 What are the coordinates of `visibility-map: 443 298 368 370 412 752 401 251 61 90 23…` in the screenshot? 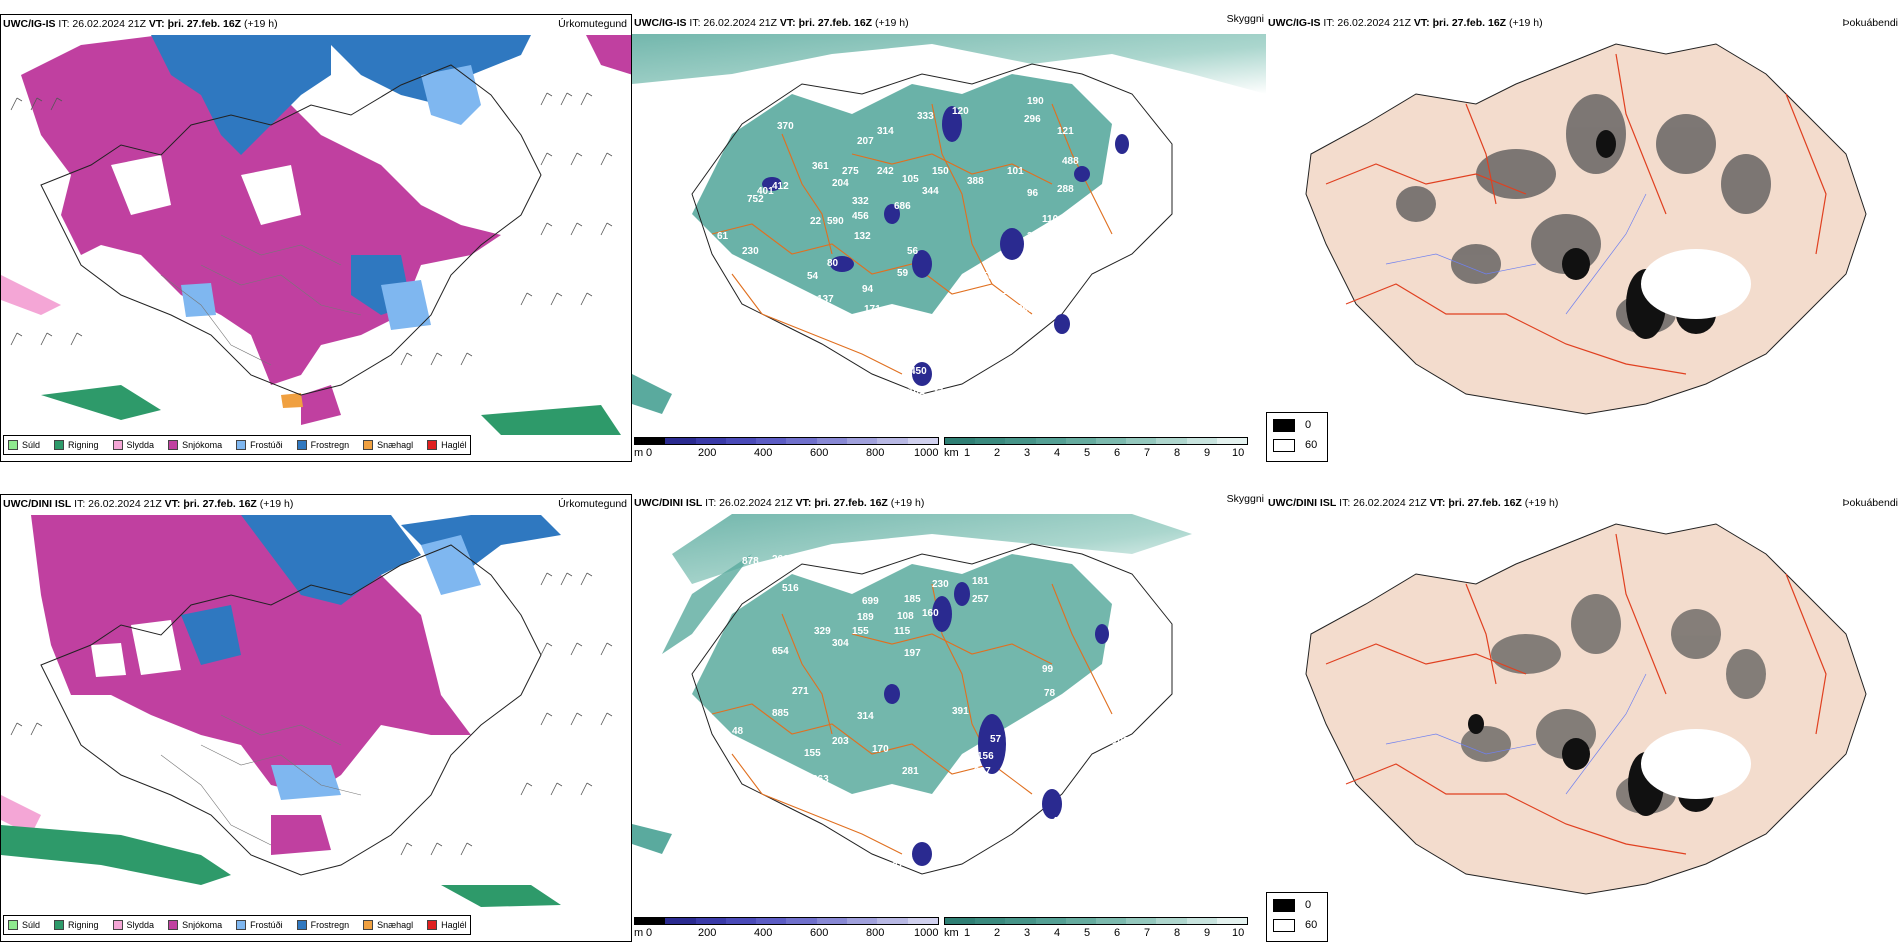 It's located at (949, 224).